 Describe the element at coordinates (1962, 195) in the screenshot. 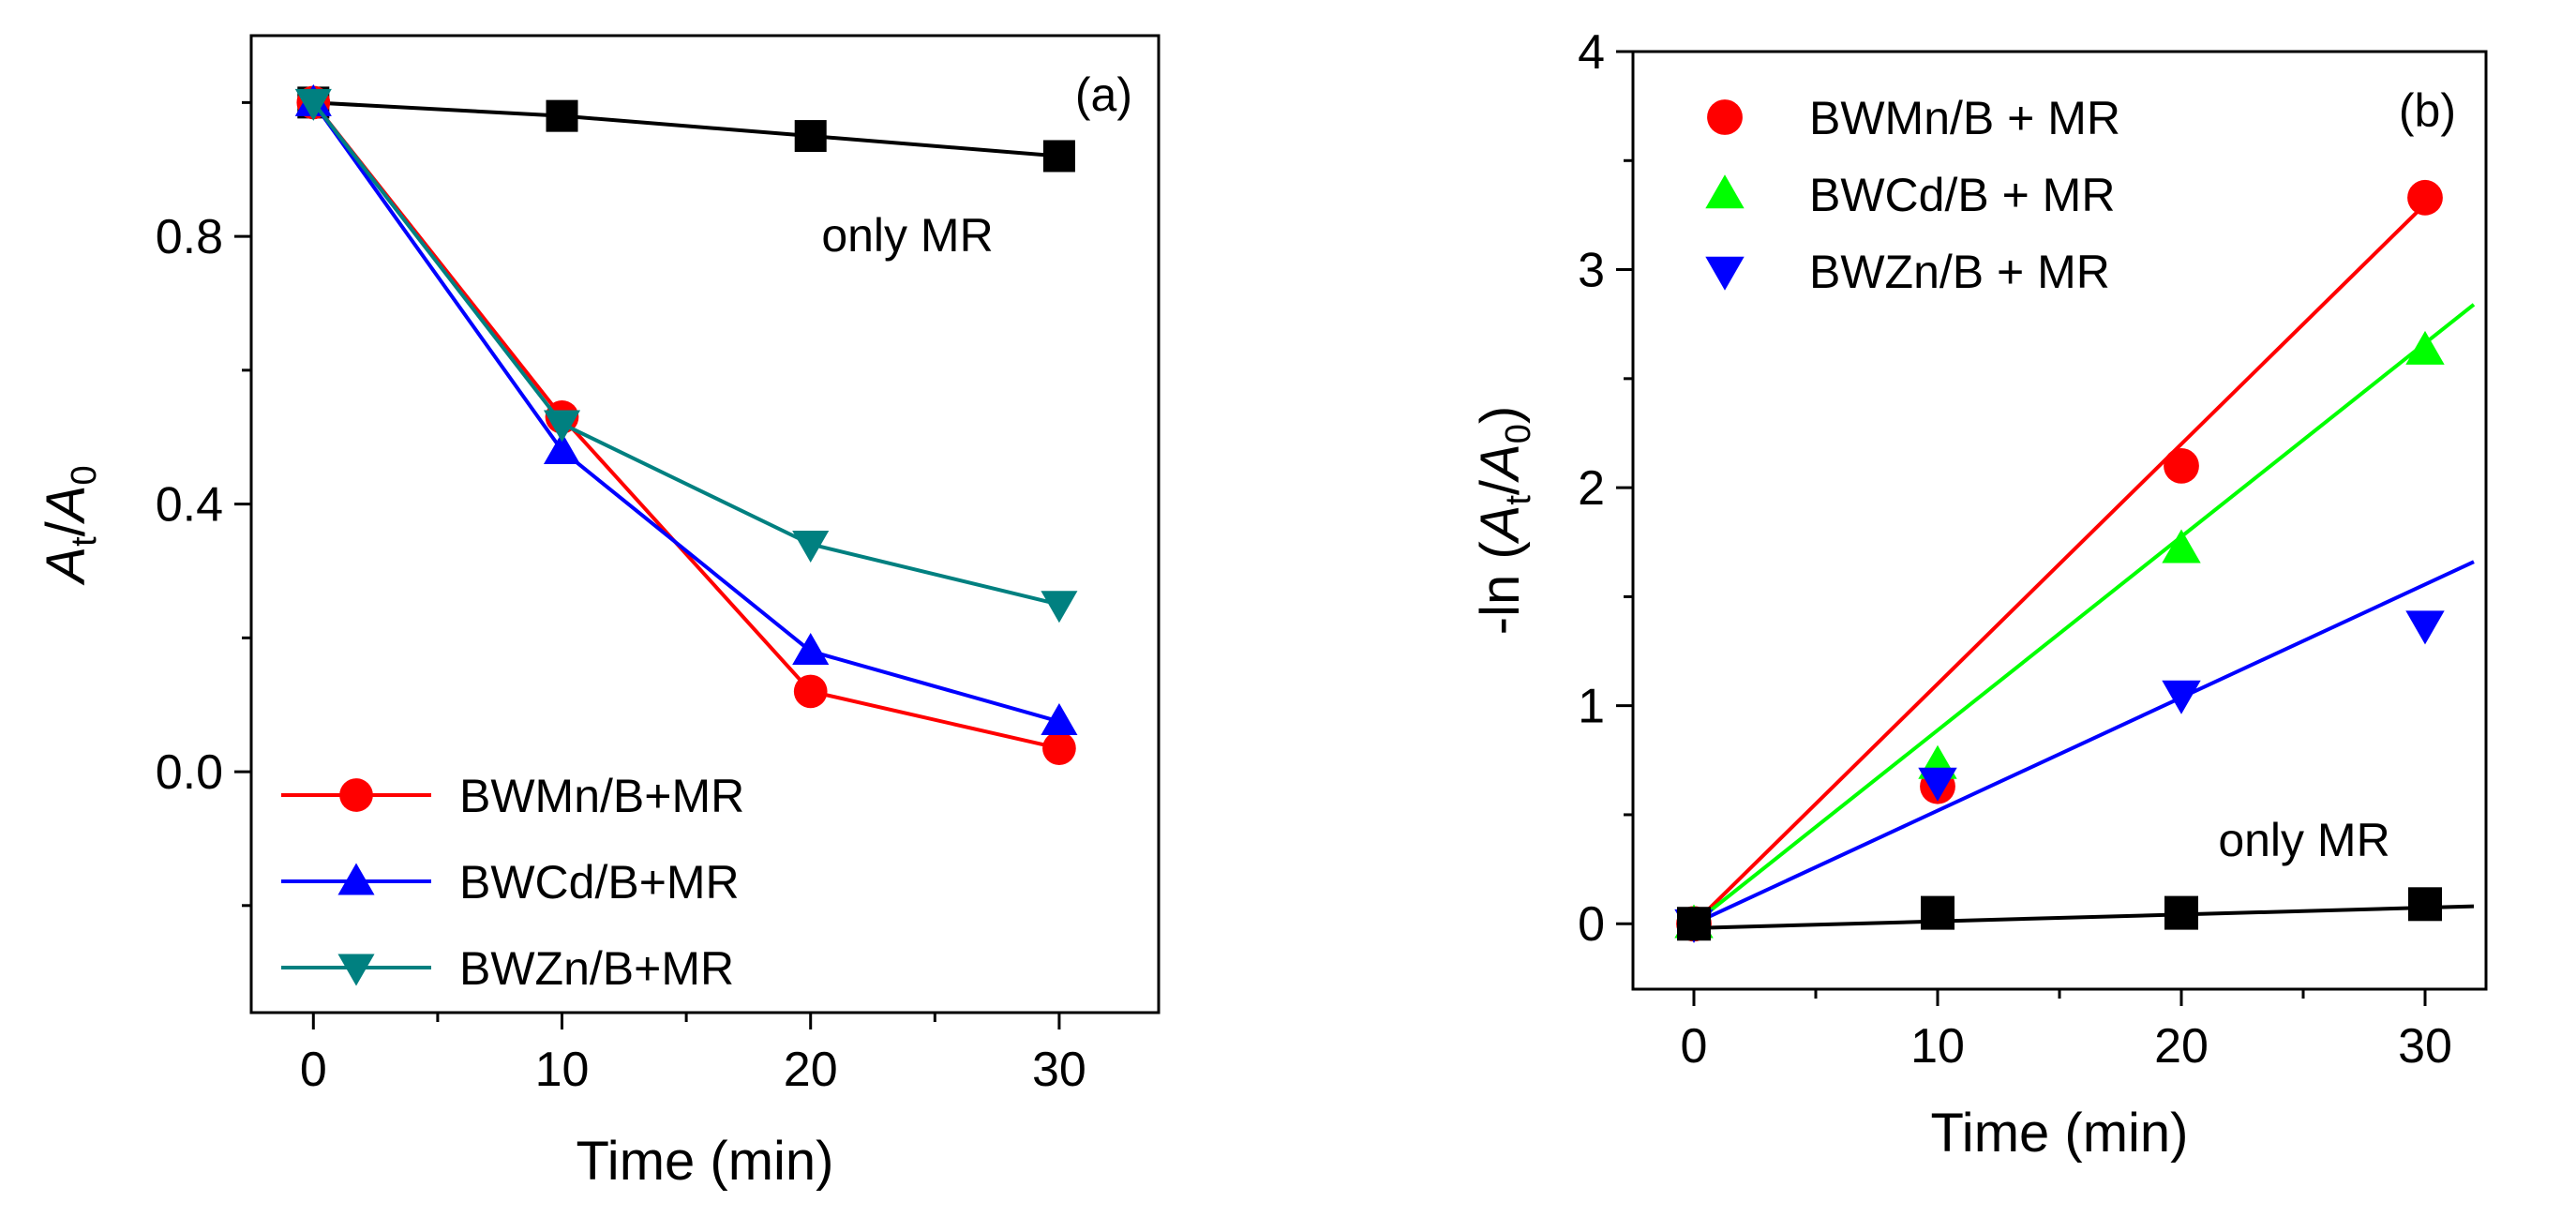

I see `legend-label: BWCd/B + MR` at that location.